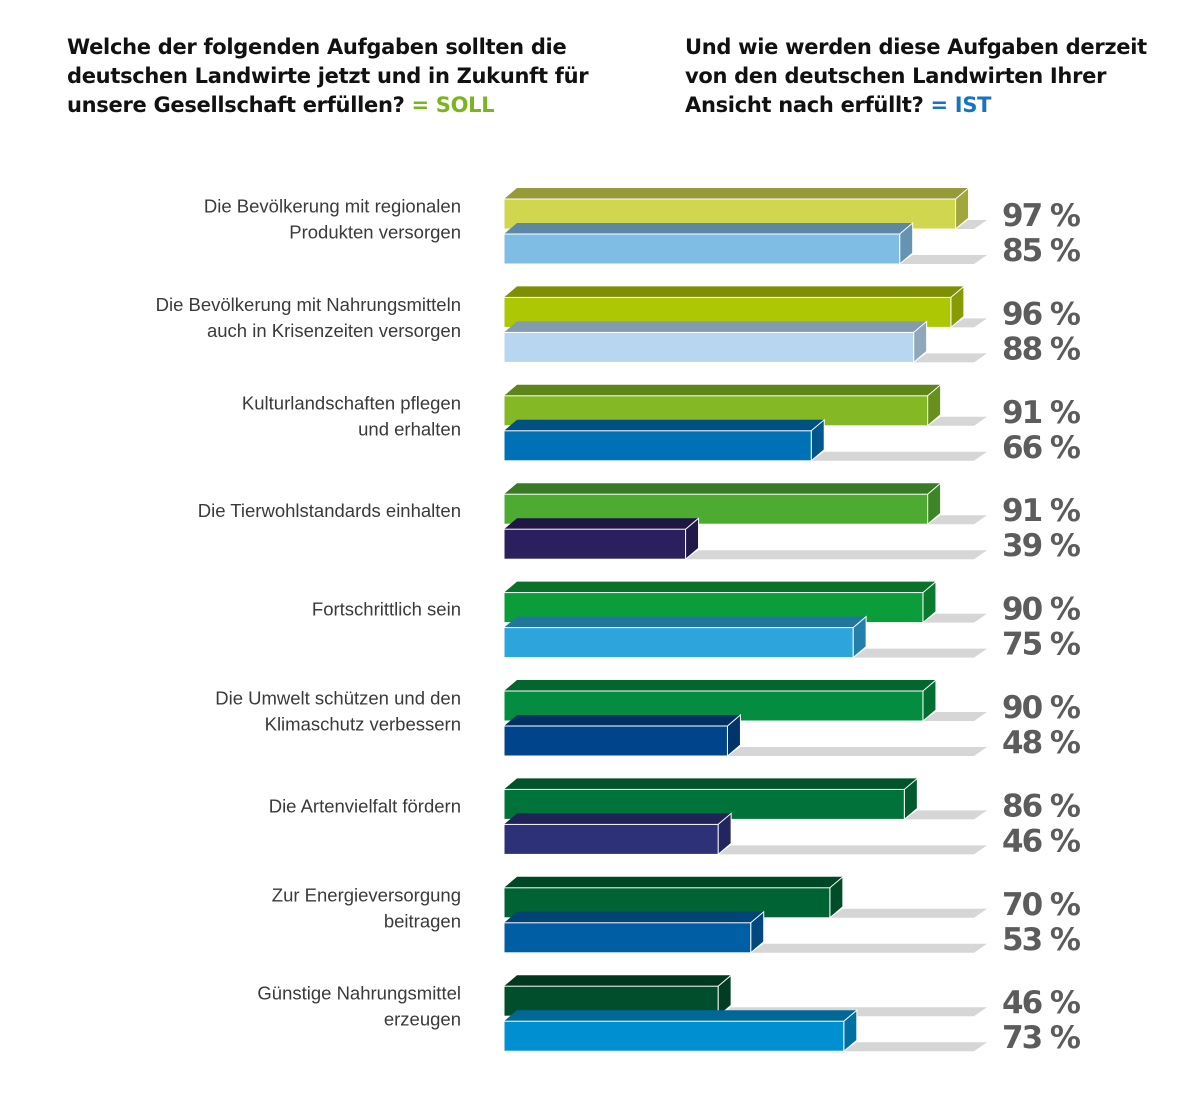  I want to click on value-label: 39 %, so click(1041, 546).